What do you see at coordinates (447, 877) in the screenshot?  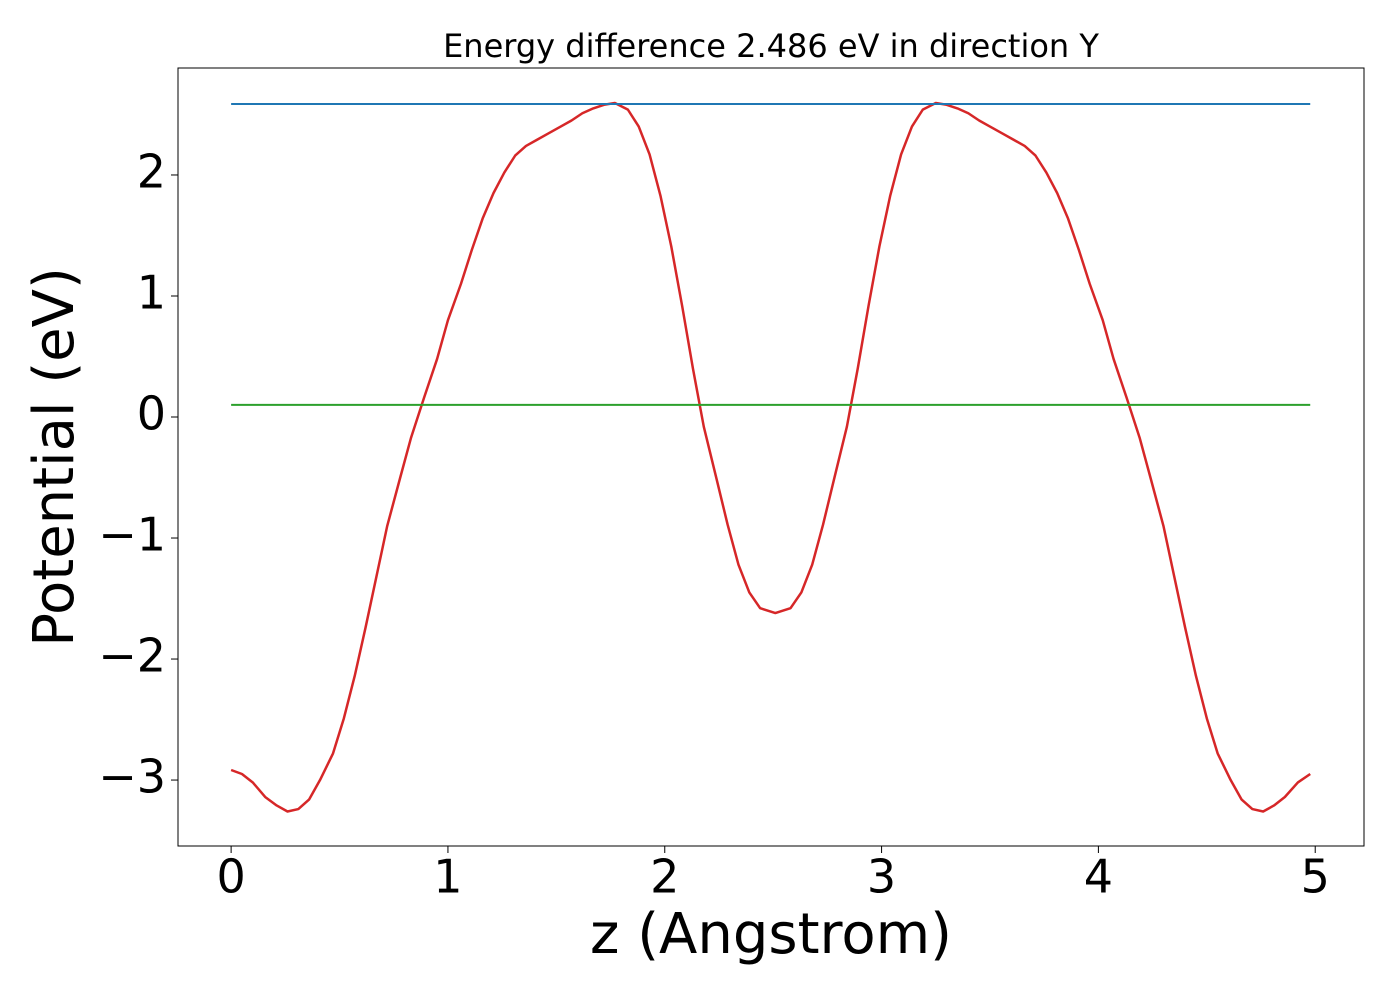 I see `x-tick-label: 1` at bounding box center [447, 877].